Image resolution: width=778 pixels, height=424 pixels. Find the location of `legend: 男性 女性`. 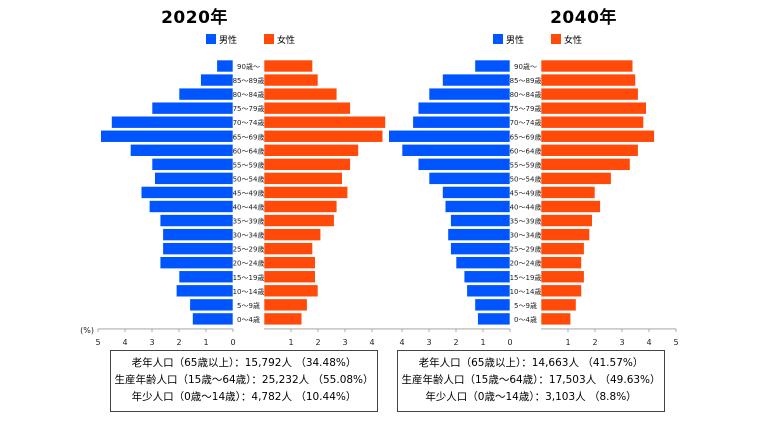

legend: 男性 女性 is located at coordinates (583, 40).